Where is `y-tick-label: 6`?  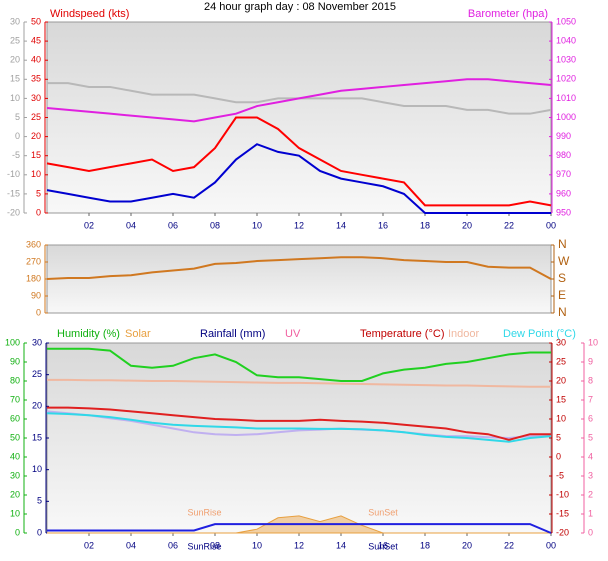 y-tick-label: 6 is located at coordinates (590, 418).